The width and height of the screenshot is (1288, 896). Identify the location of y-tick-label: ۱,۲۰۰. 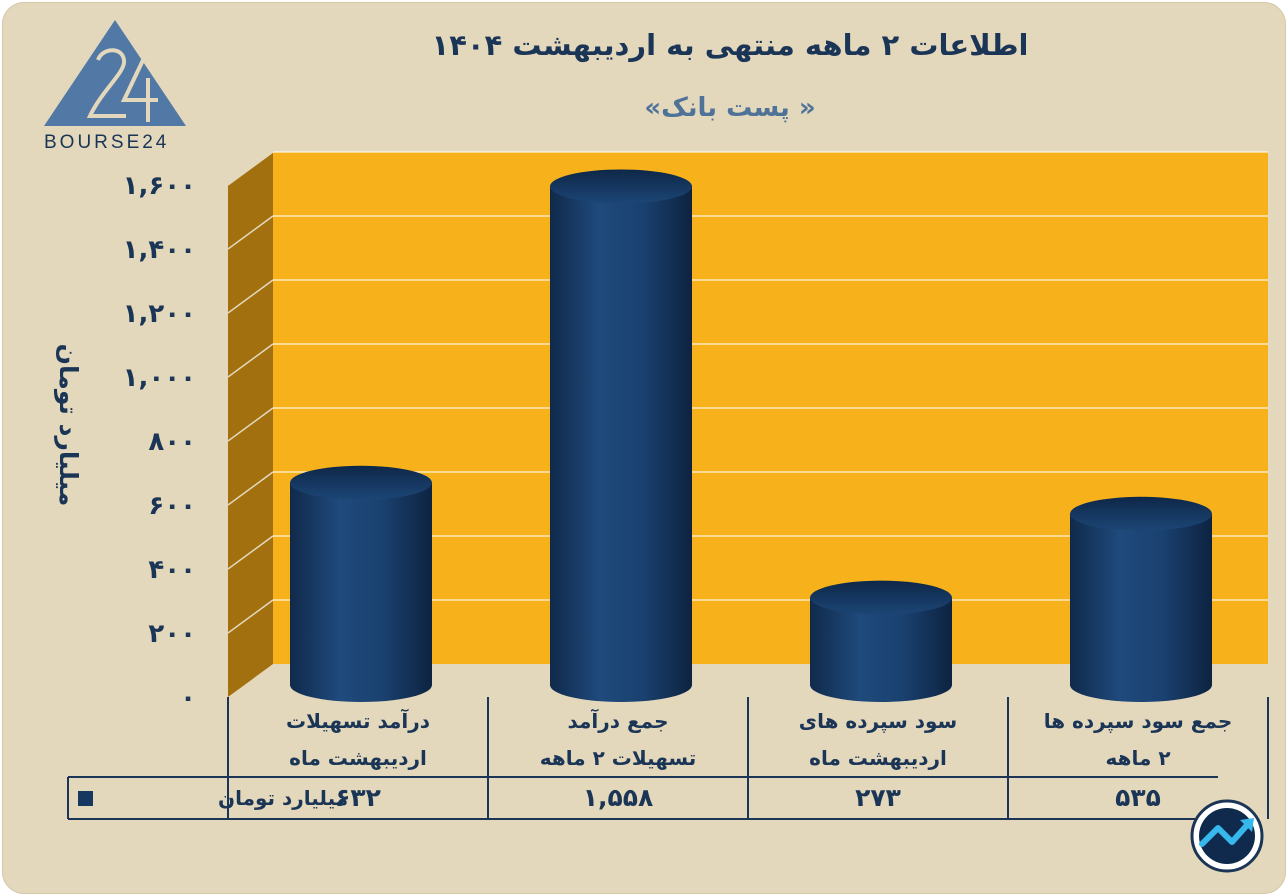
(159, 314).